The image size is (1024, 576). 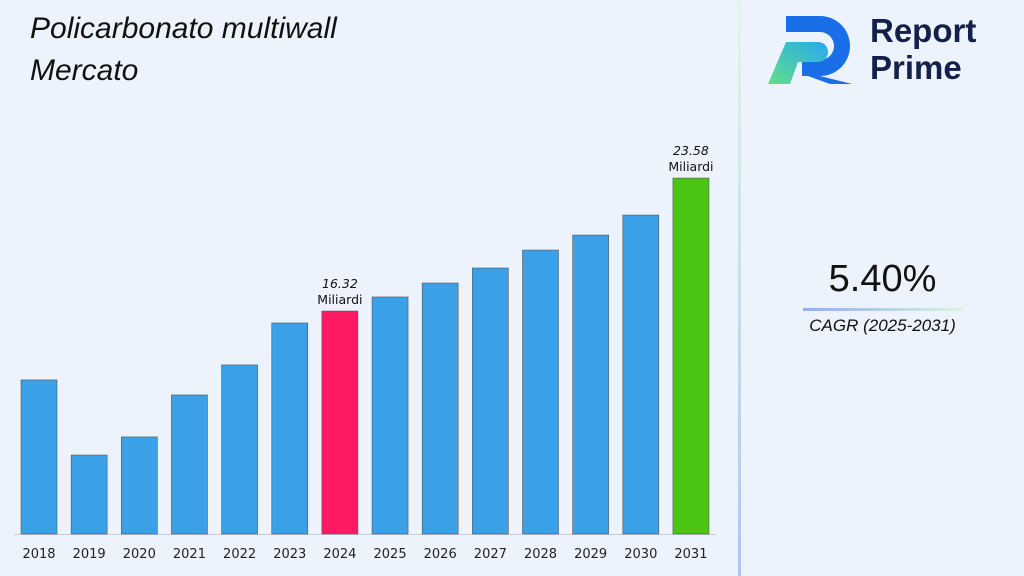 What do you see at coordinates (882, 325) in the screenshot?
I see `cagr-label: CAGR (2025-2031)` at bounding box center [882, 325].